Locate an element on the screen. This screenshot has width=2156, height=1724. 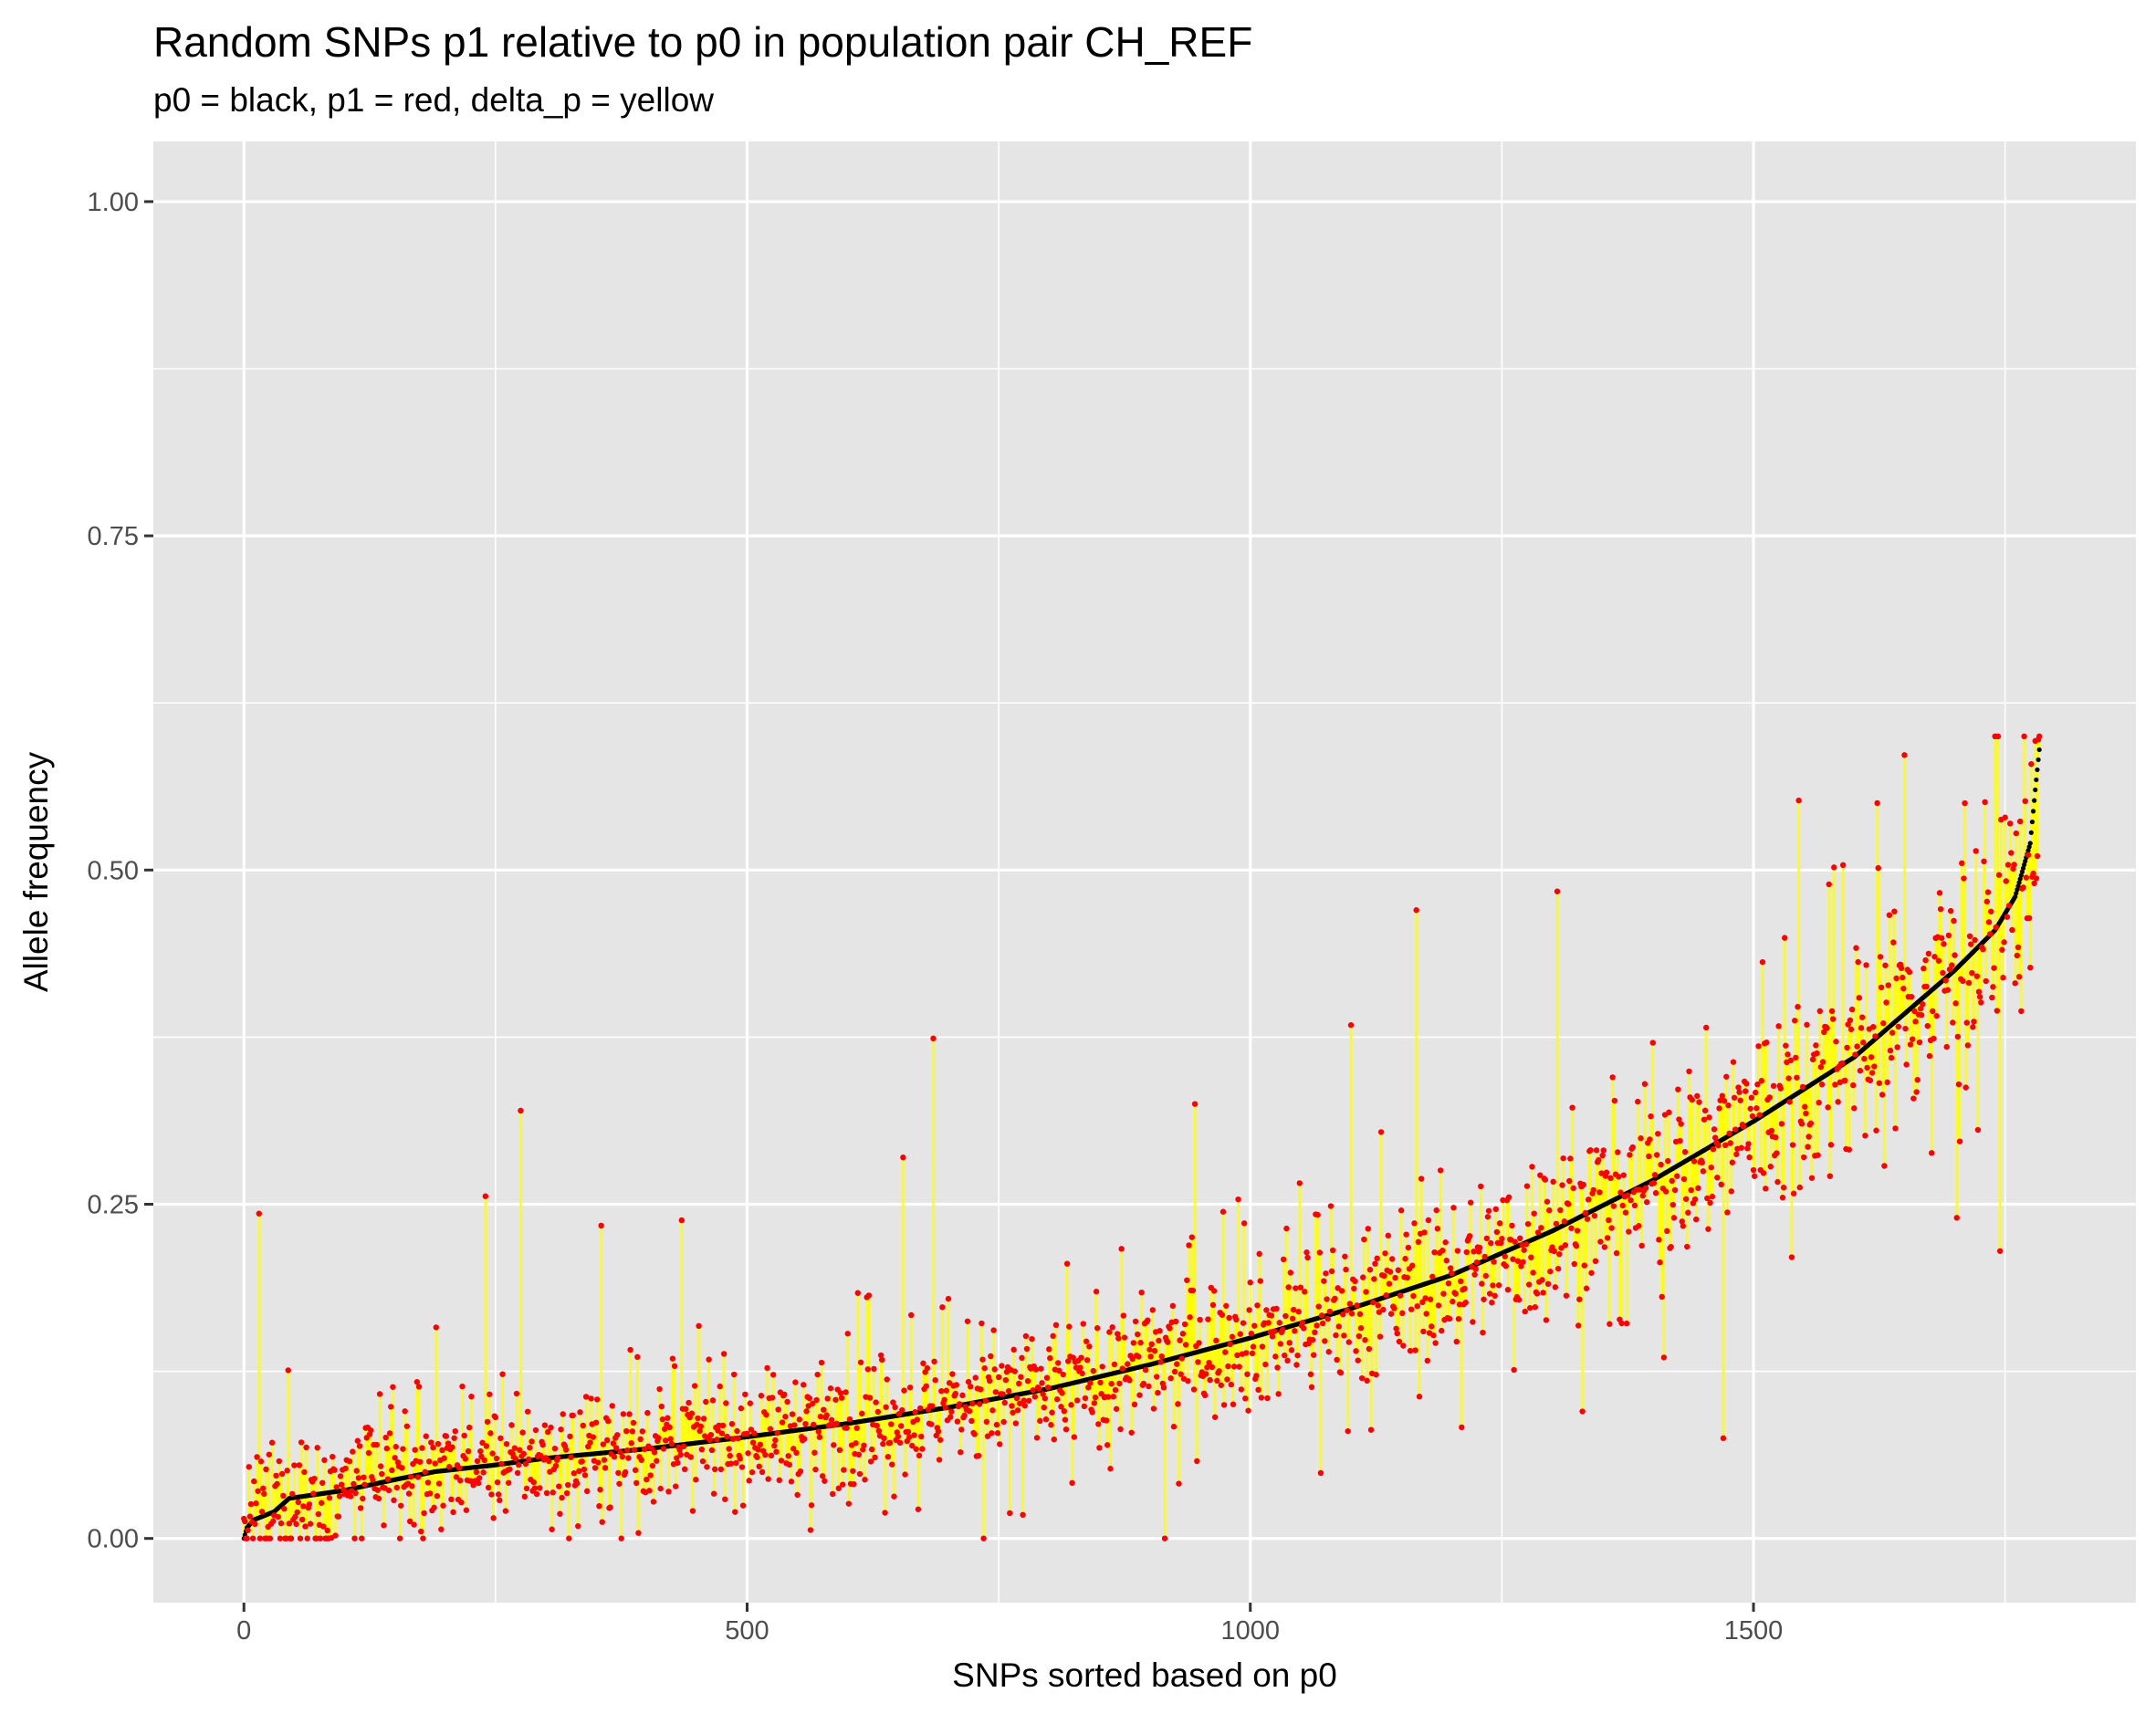
p0-point is located at coordinates (2018, 886).